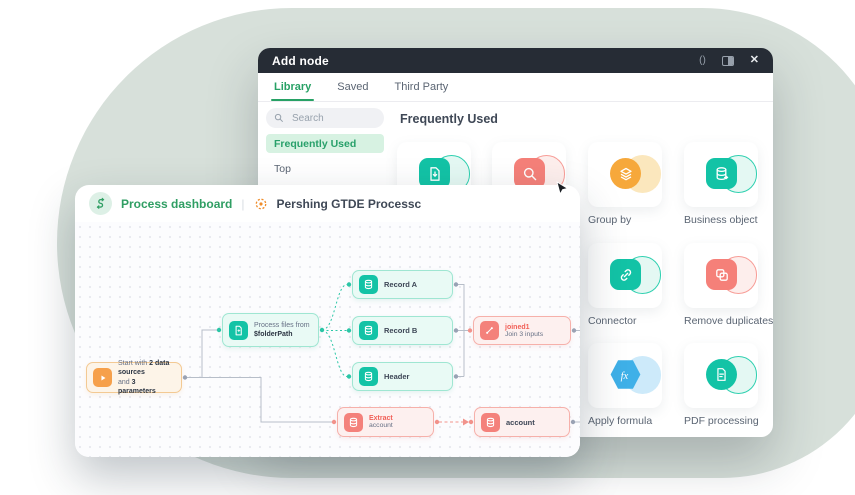 This screenshot has width=855, height=495. Describe the element at coordinates (381, 422) in the screenshot. I see `node-text: Extract account` at that location.